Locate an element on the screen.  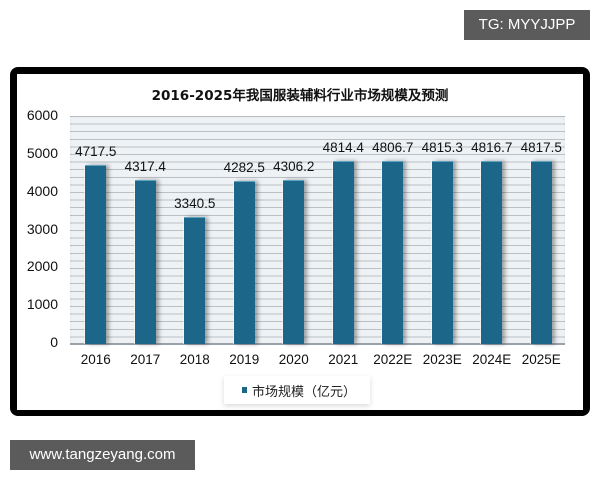
bar-2018 is located at coordinates (195, 280).